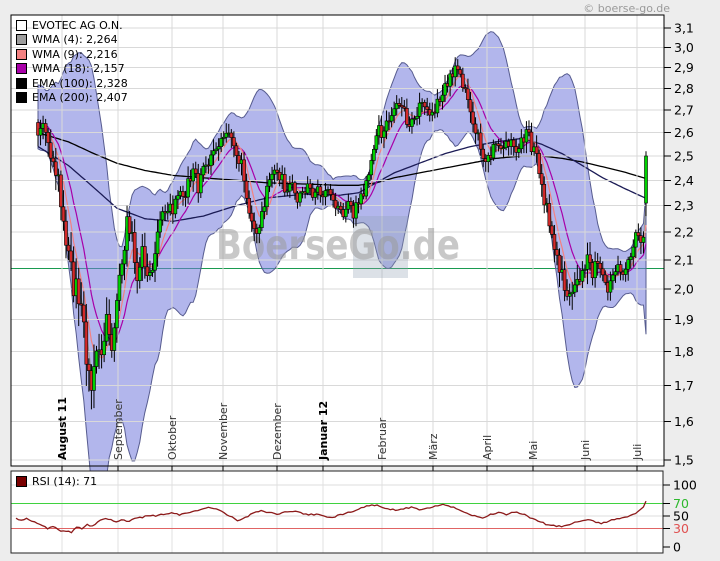 This screenshot has height=561, width=720. Describe the element at coordinates (681, 516) in the screenshot. I see `rsi-axis-label: 50` at that location.